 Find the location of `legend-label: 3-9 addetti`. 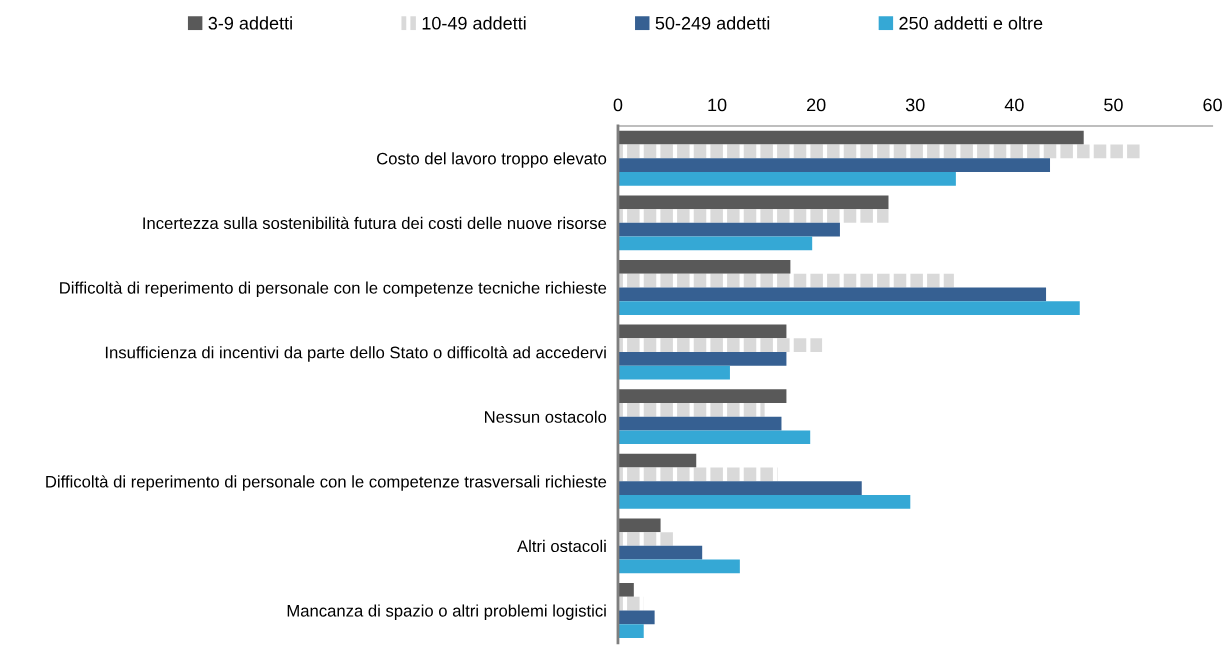

legend-label: 3-9 addetti is located at coordinates (250, 23).